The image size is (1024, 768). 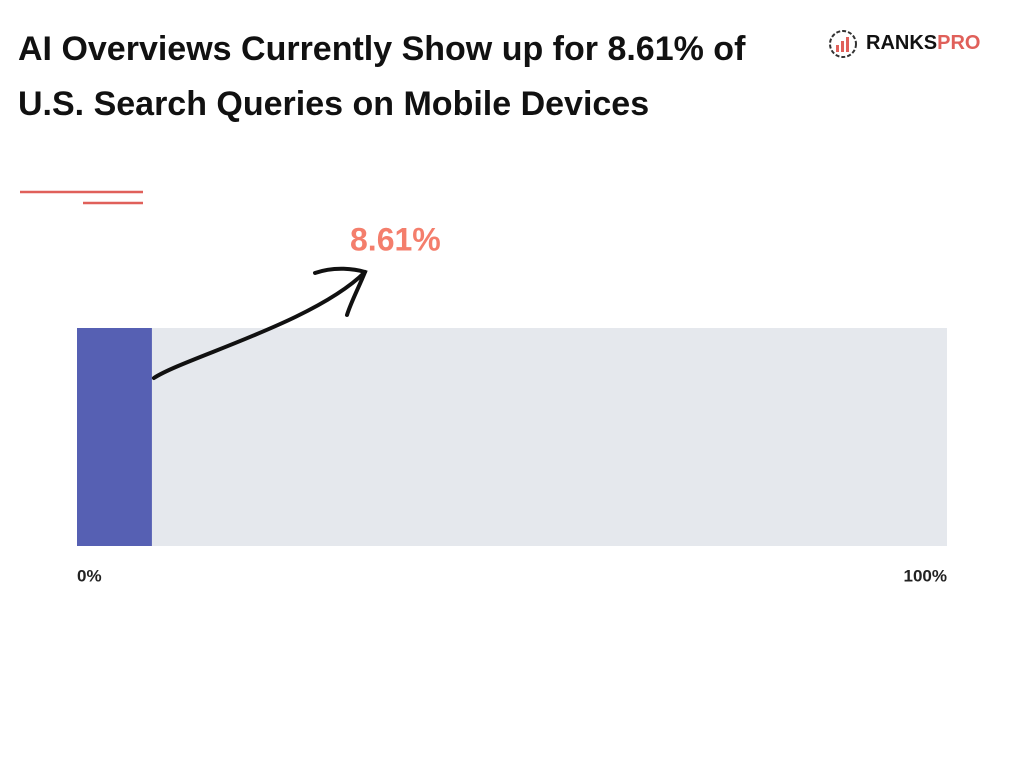 What do you see at coordinates (340, 291) in the screenshot?
I see `arrowhead` at bounding box center [340, 291].